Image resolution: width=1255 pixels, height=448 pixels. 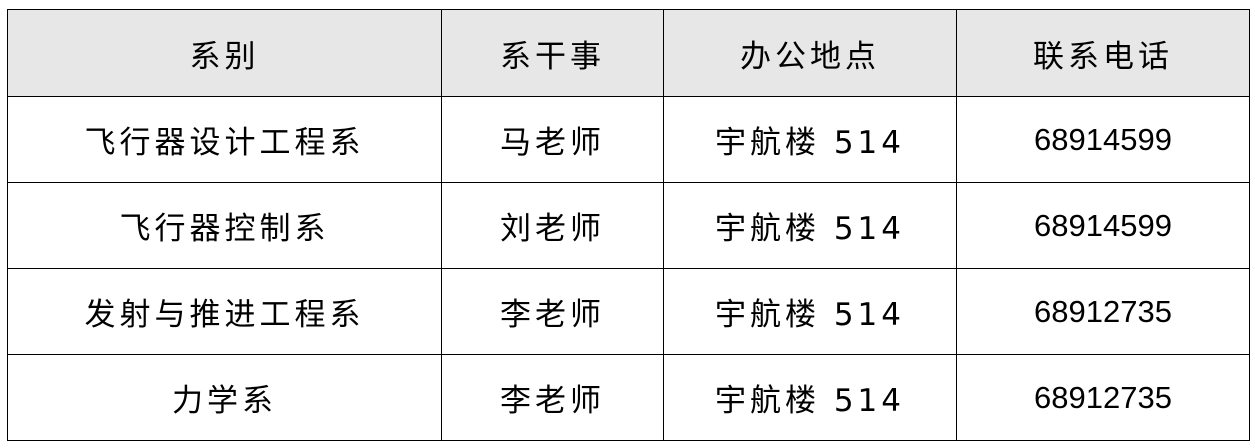 What do you see at coordinates (552, 139) in the screenshot?
I see `secretary-cell: 马老师` at bounding box center [552, 139].